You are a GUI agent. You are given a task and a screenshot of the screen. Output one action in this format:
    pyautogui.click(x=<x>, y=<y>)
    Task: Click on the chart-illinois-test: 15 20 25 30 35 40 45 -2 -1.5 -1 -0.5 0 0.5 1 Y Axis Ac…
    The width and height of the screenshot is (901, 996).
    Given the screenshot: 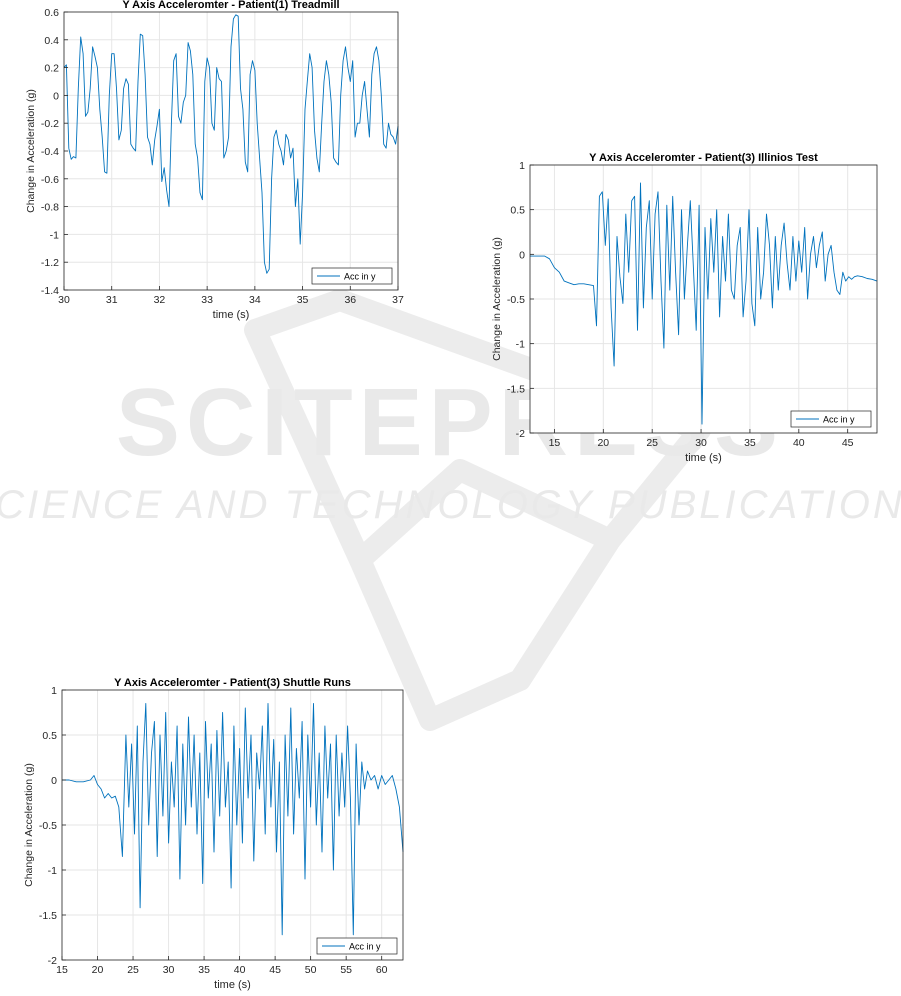 What is the action you would take?
    pyautogui.click(x=684, y=308)
    